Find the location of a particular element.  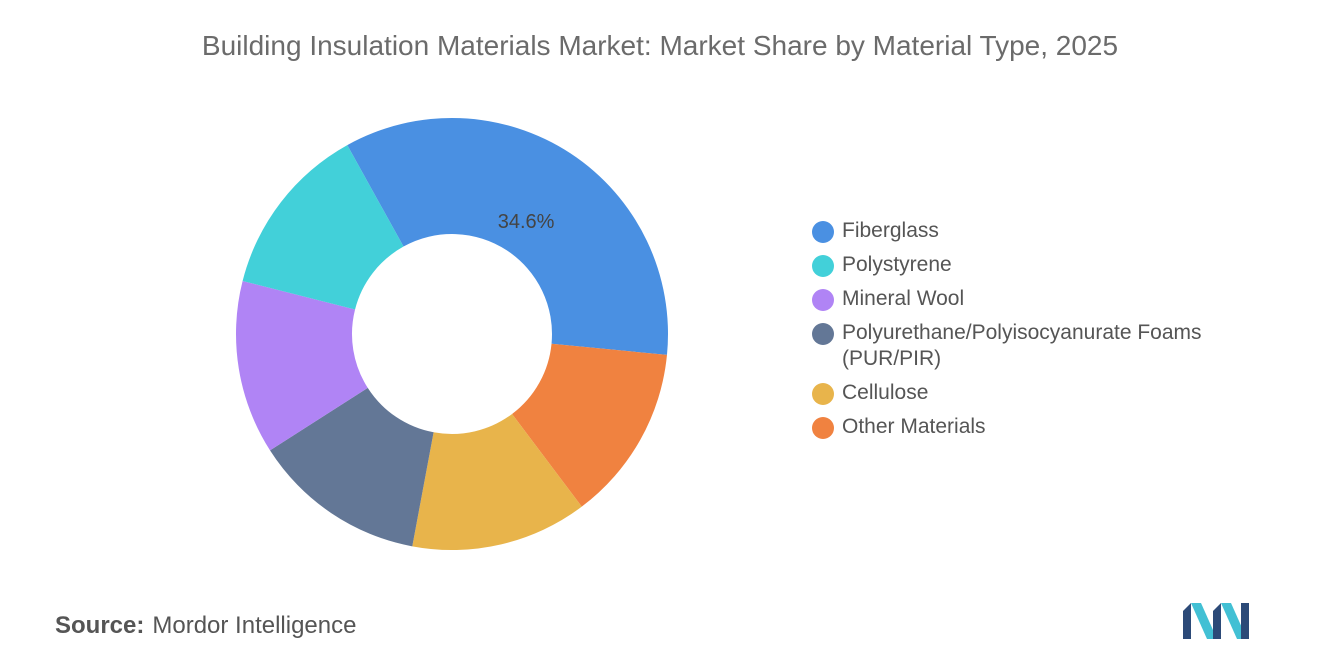

legend-item: Mineral Wool is located at coordinates (1042, 299).